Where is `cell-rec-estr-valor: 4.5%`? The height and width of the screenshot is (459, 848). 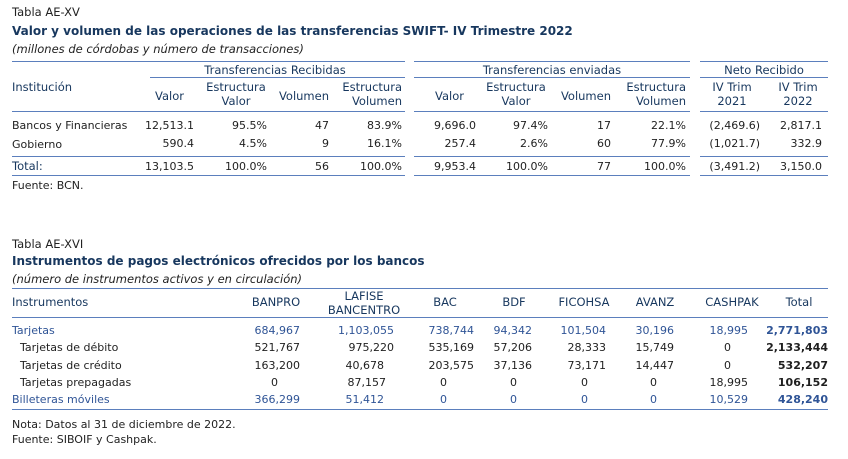
cell-rec-estr-valor: 4.5% is located at coordinates (253, 143).